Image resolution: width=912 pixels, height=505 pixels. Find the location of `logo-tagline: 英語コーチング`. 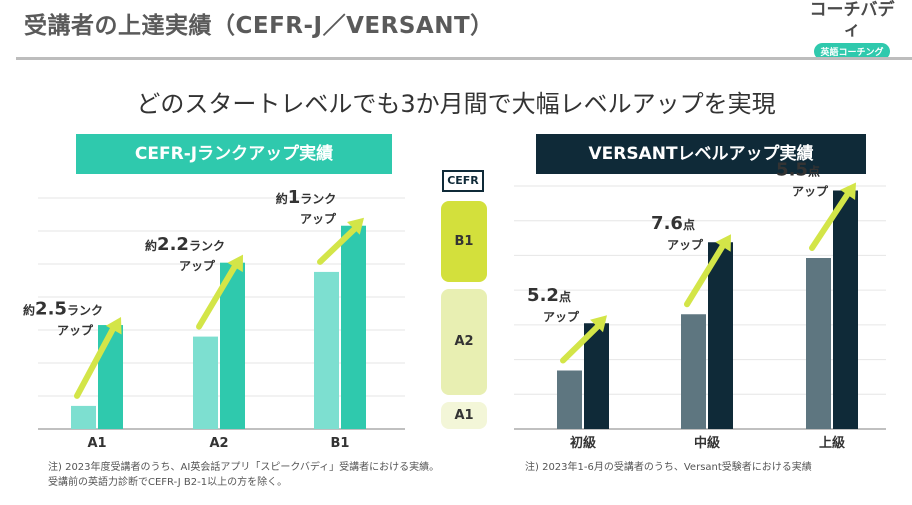

logo-tagline: 英語コーチング is located at coordinates (852, 51).